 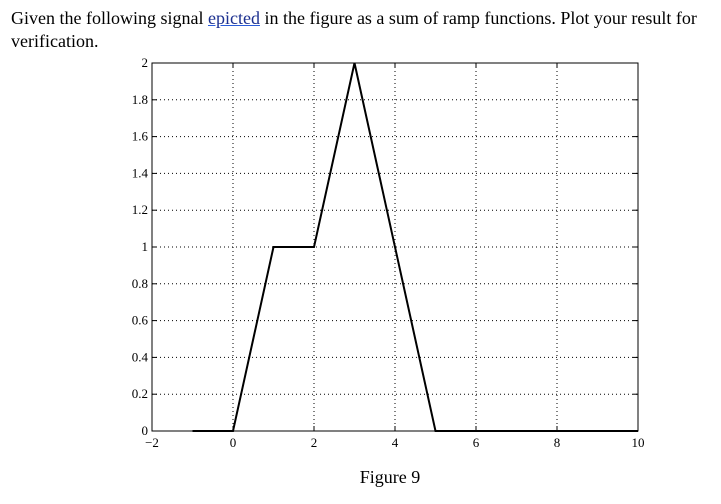 What do you see at coordinates (140, 356) in the screenshot?
I see `y-tick-label: 0.4` at bounding box center [140, 356].